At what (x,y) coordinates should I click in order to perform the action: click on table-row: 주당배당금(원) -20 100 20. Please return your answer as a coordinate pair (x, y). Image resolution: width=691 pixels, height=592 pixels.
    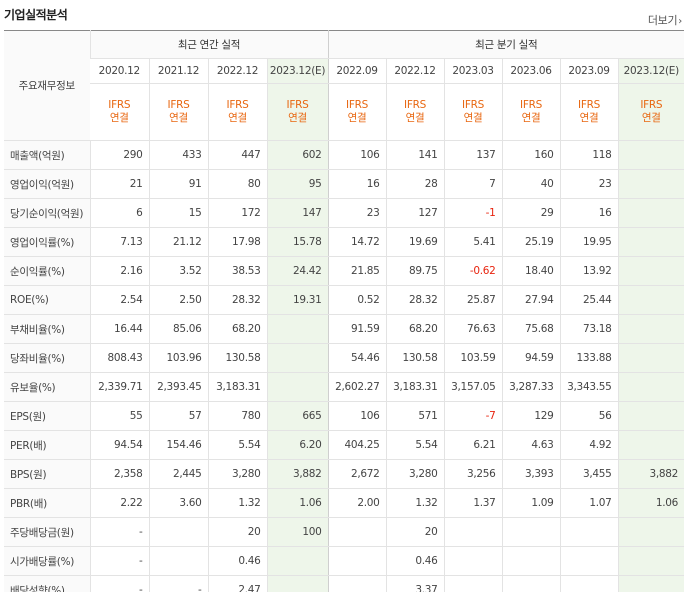
    Looking at the image, I should click on (344, 532).